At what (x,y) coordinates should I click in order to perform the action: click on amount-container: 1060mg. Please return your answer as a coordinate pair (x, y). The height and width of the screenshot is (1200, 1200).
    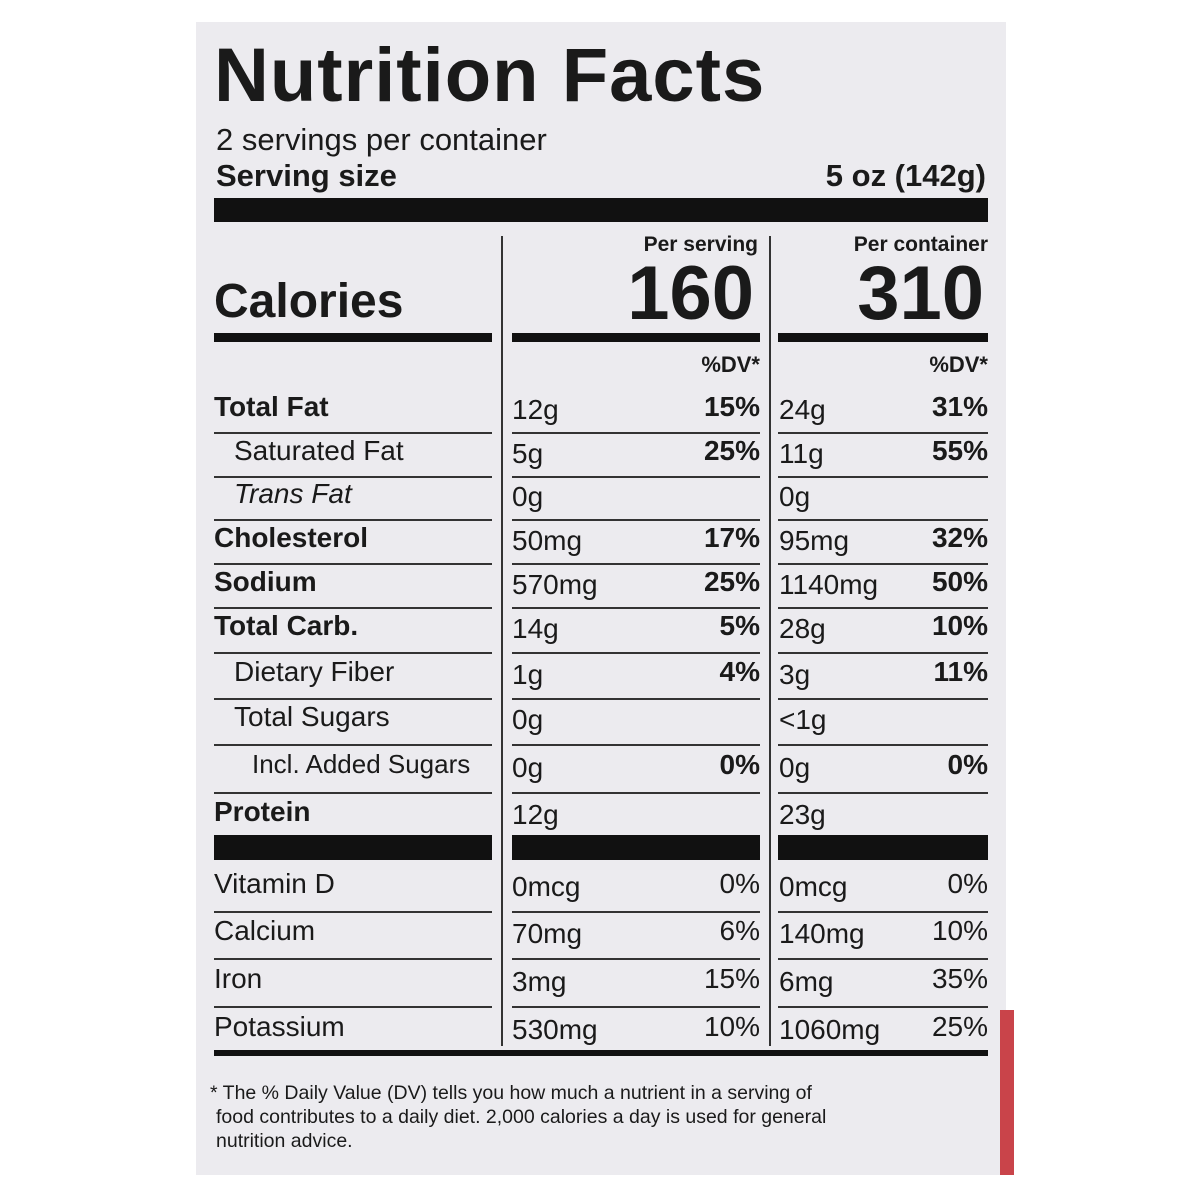
    Looking at the image, I should click on (830, 1029).